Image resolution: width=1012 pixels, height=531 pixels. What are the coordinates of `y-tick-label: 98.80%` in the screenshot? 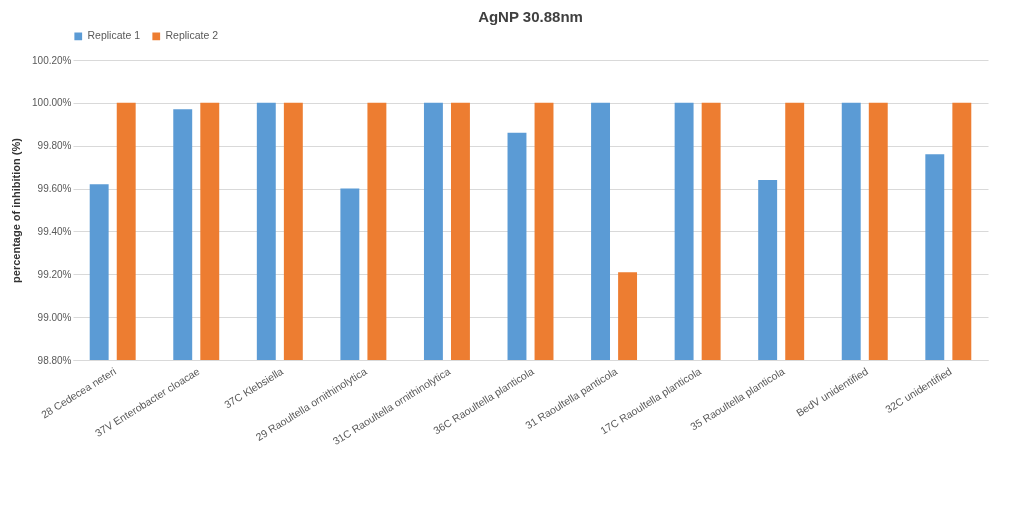 It's located at (54, 360).